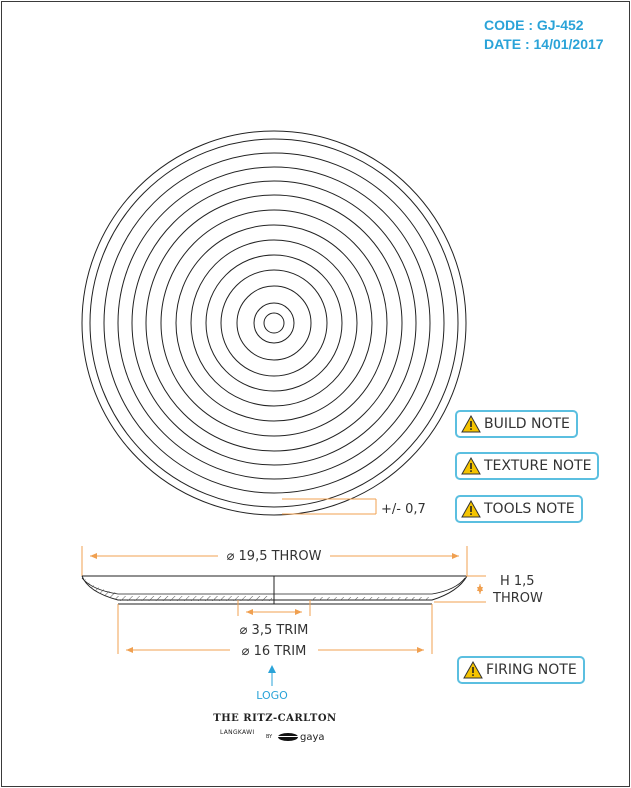  Describe the element at coordinates (312, 737) in the screenshot. I see `brand-maker: gaya` at that location.